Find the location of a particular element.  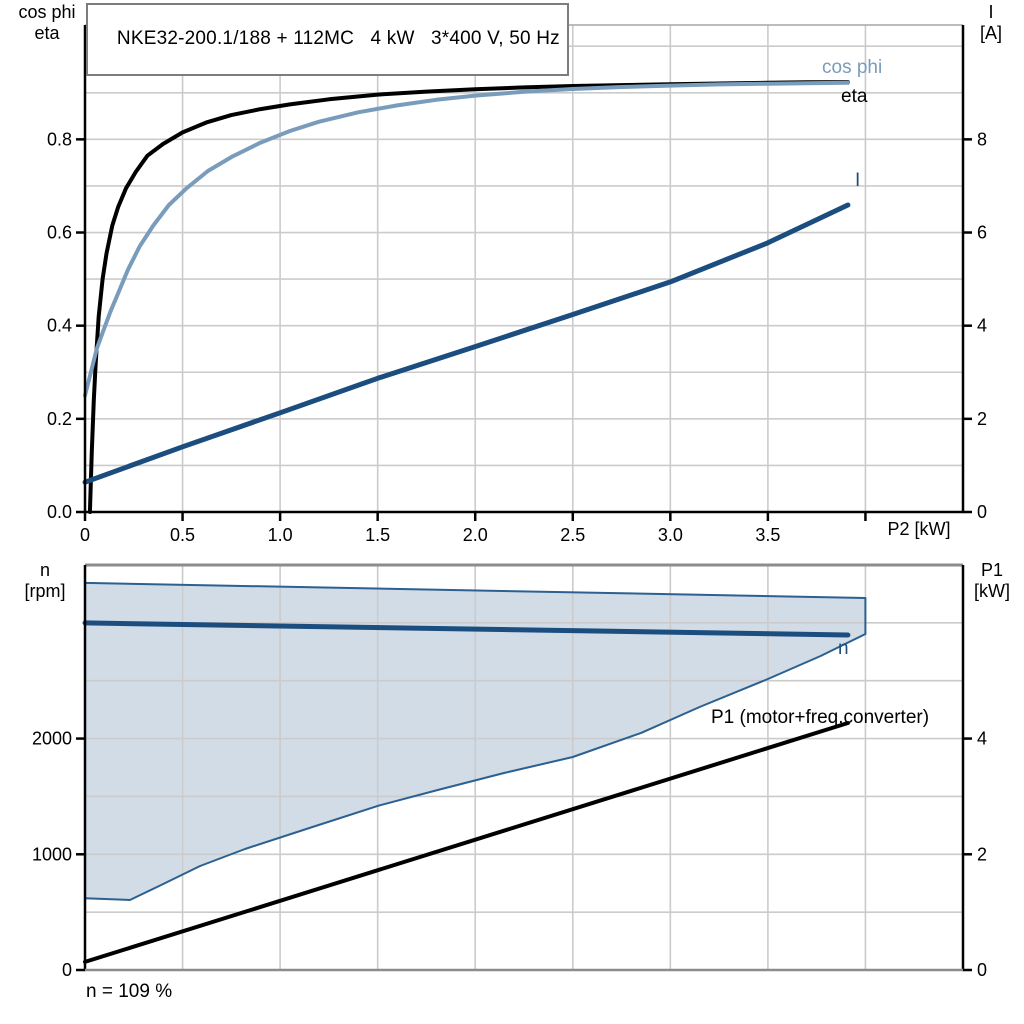

tick-label-y-right: 6 is located at coordinates (982, 233).